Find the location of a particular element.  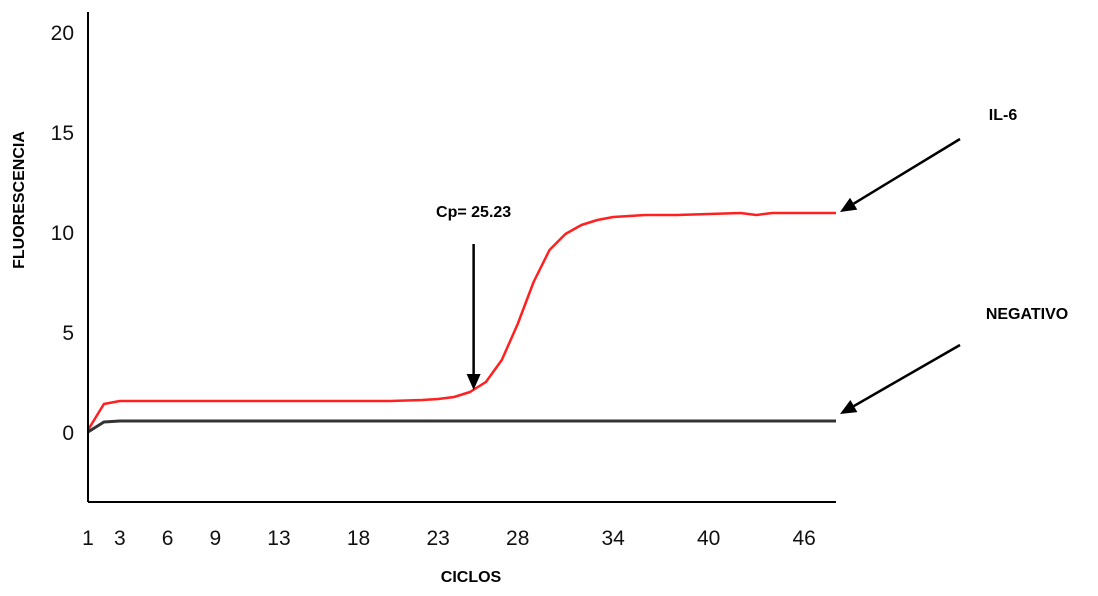

il6-label: IL-6 is located at coordinates (1003, 115).